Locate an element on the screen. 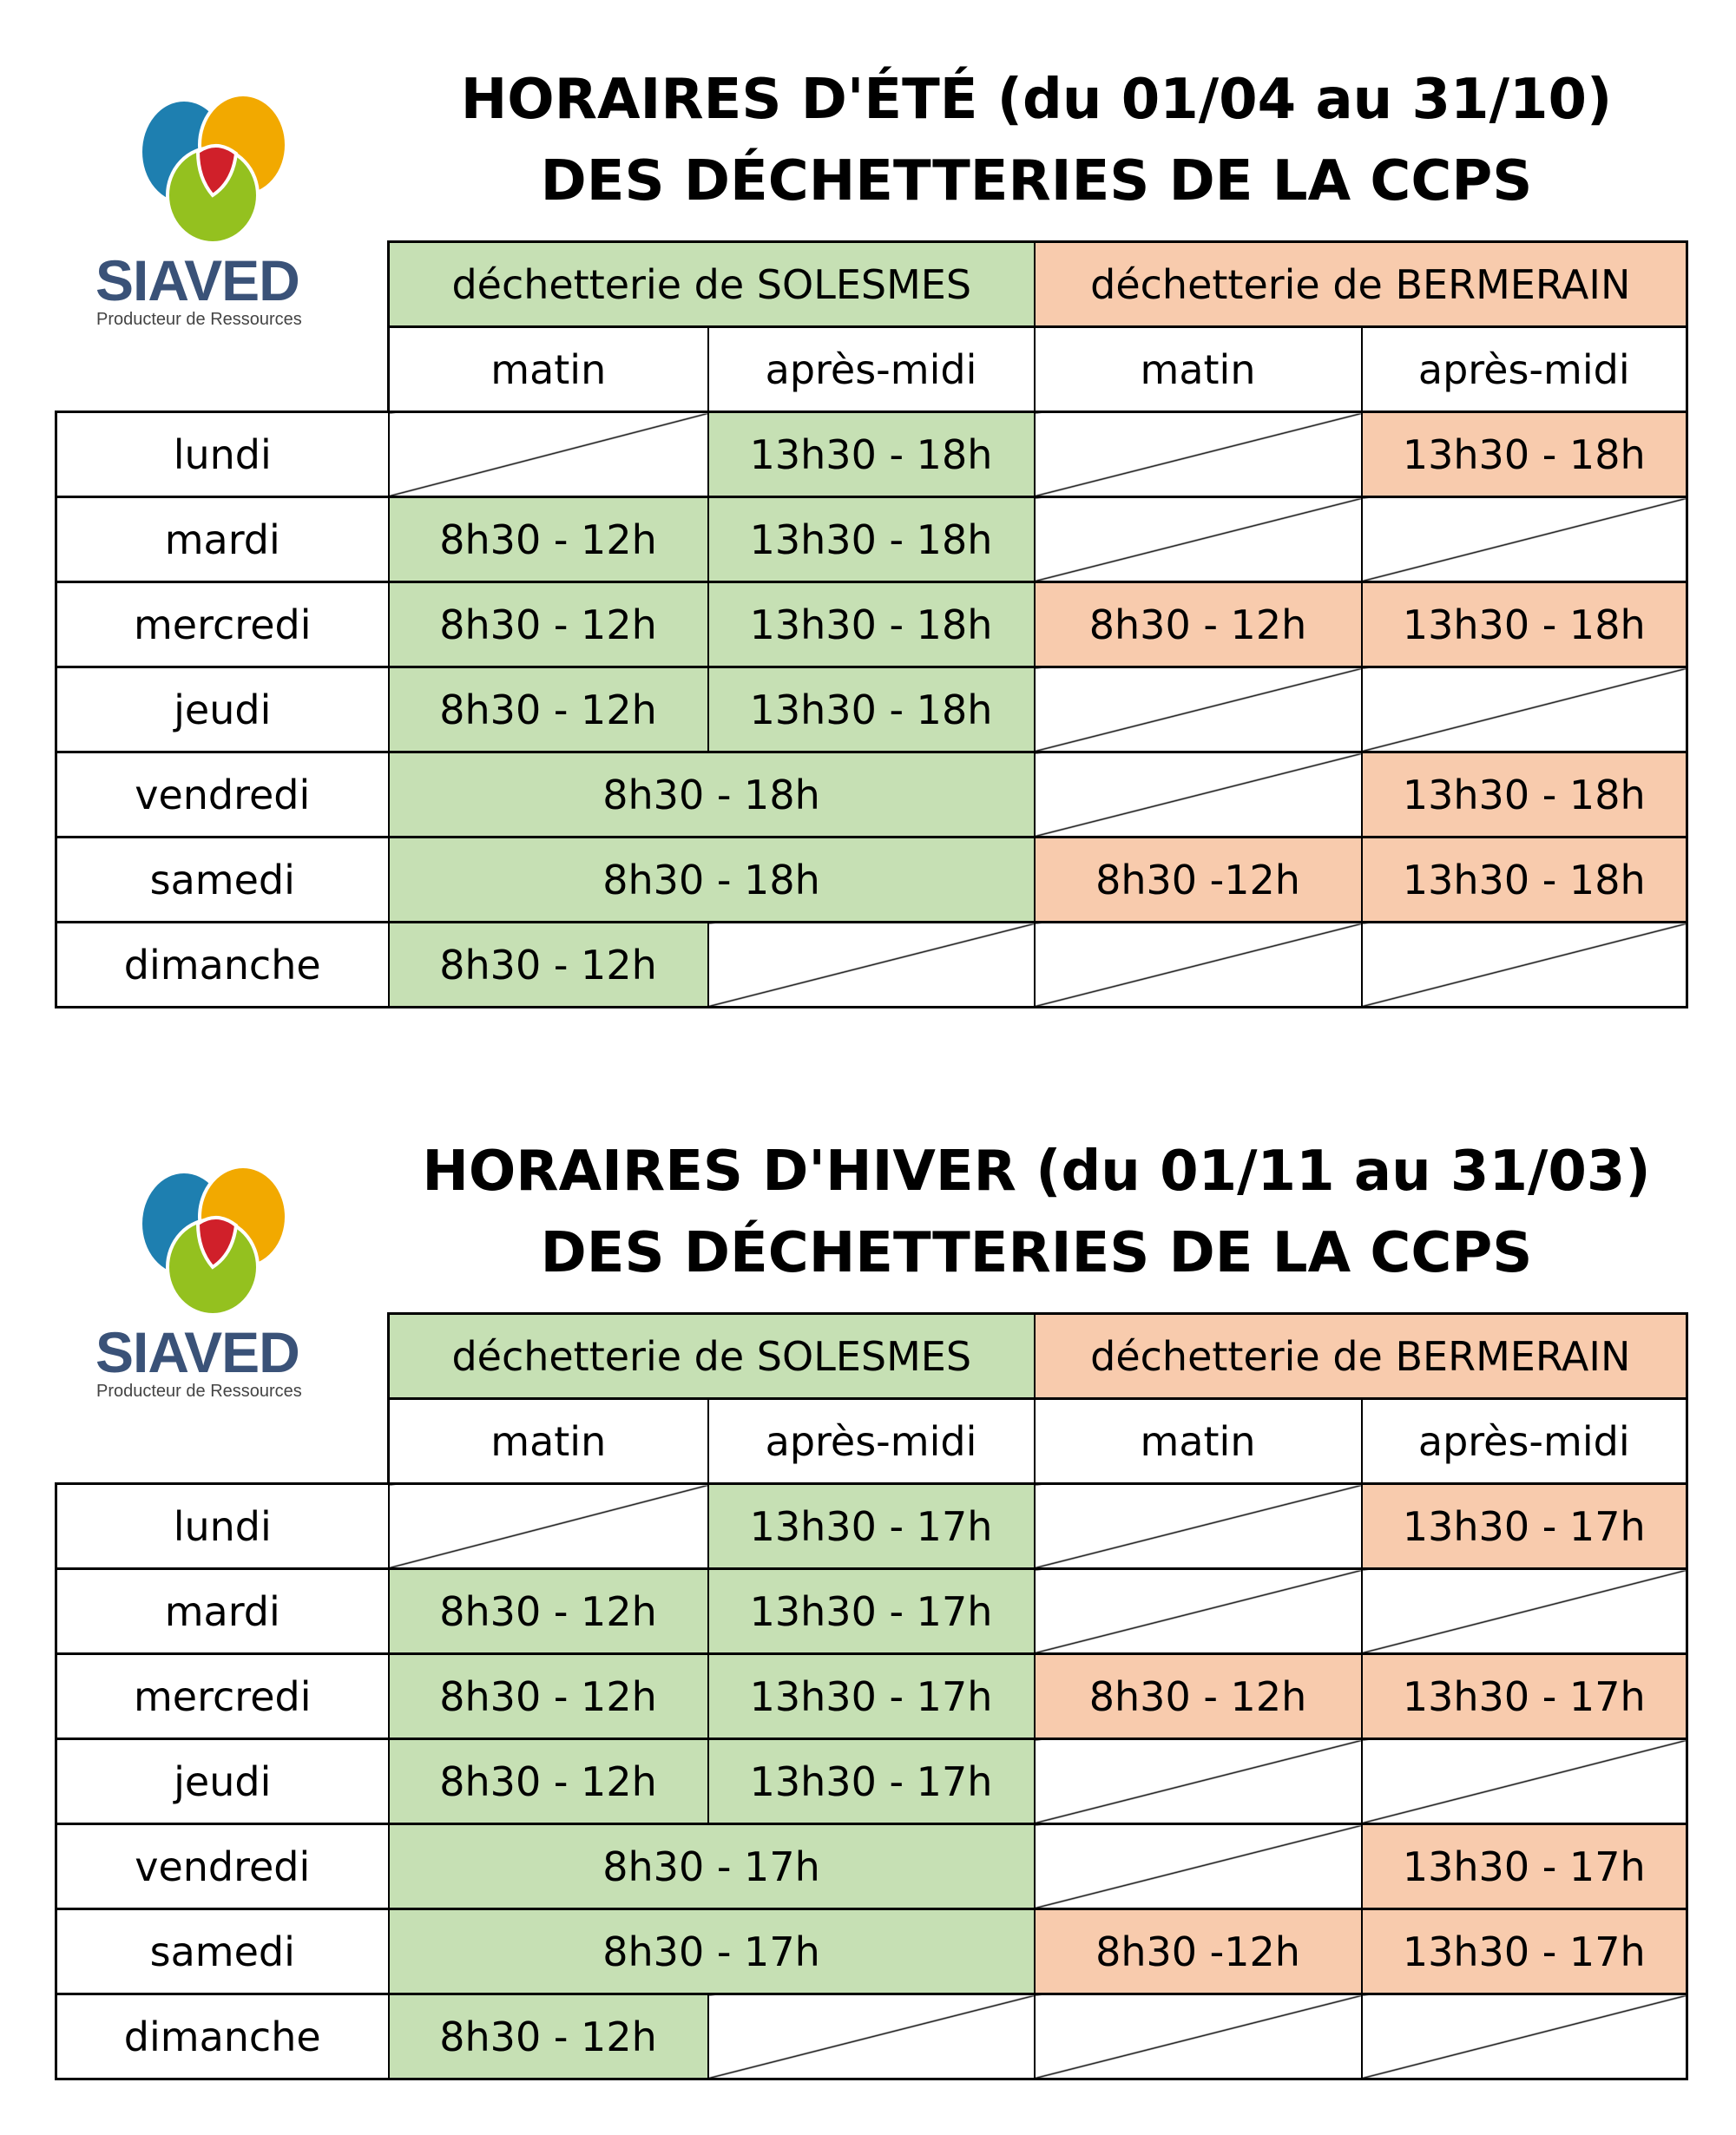  table-row-mardi: mardi 8h30 - 12h 13h30 - 17h is located at coordinates (871, 1611).